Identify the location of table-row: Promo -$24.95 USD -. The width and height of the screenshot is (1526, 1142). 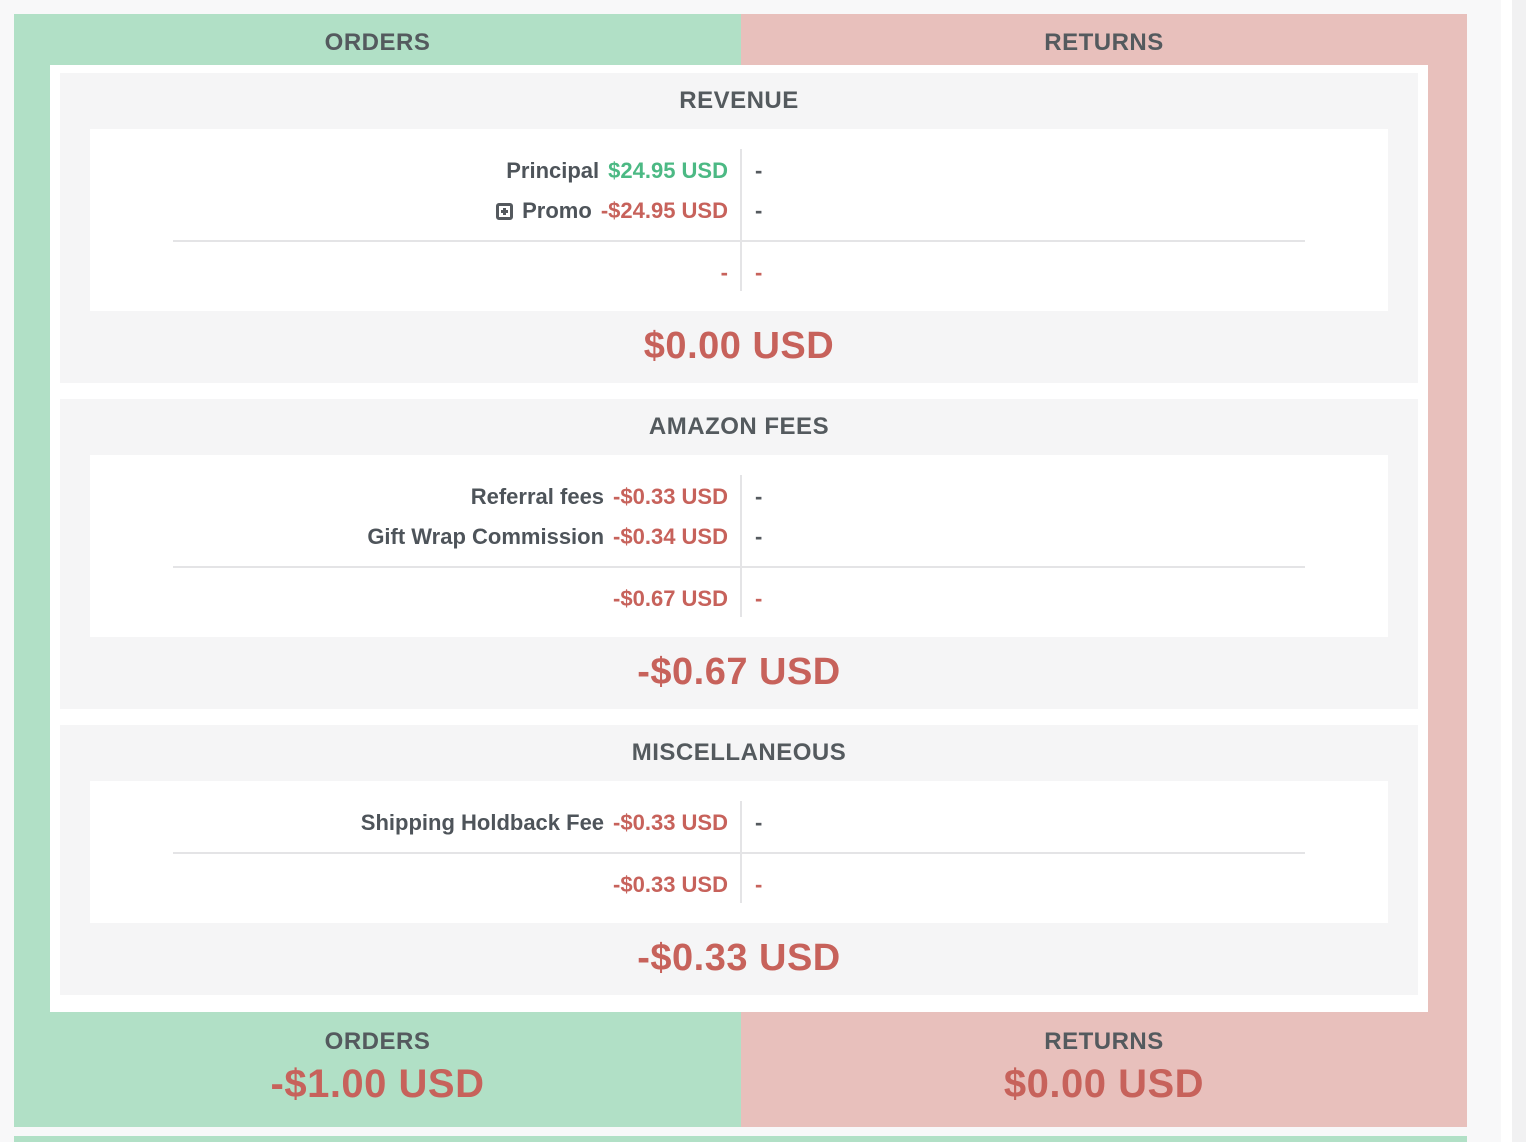
(739, 211).